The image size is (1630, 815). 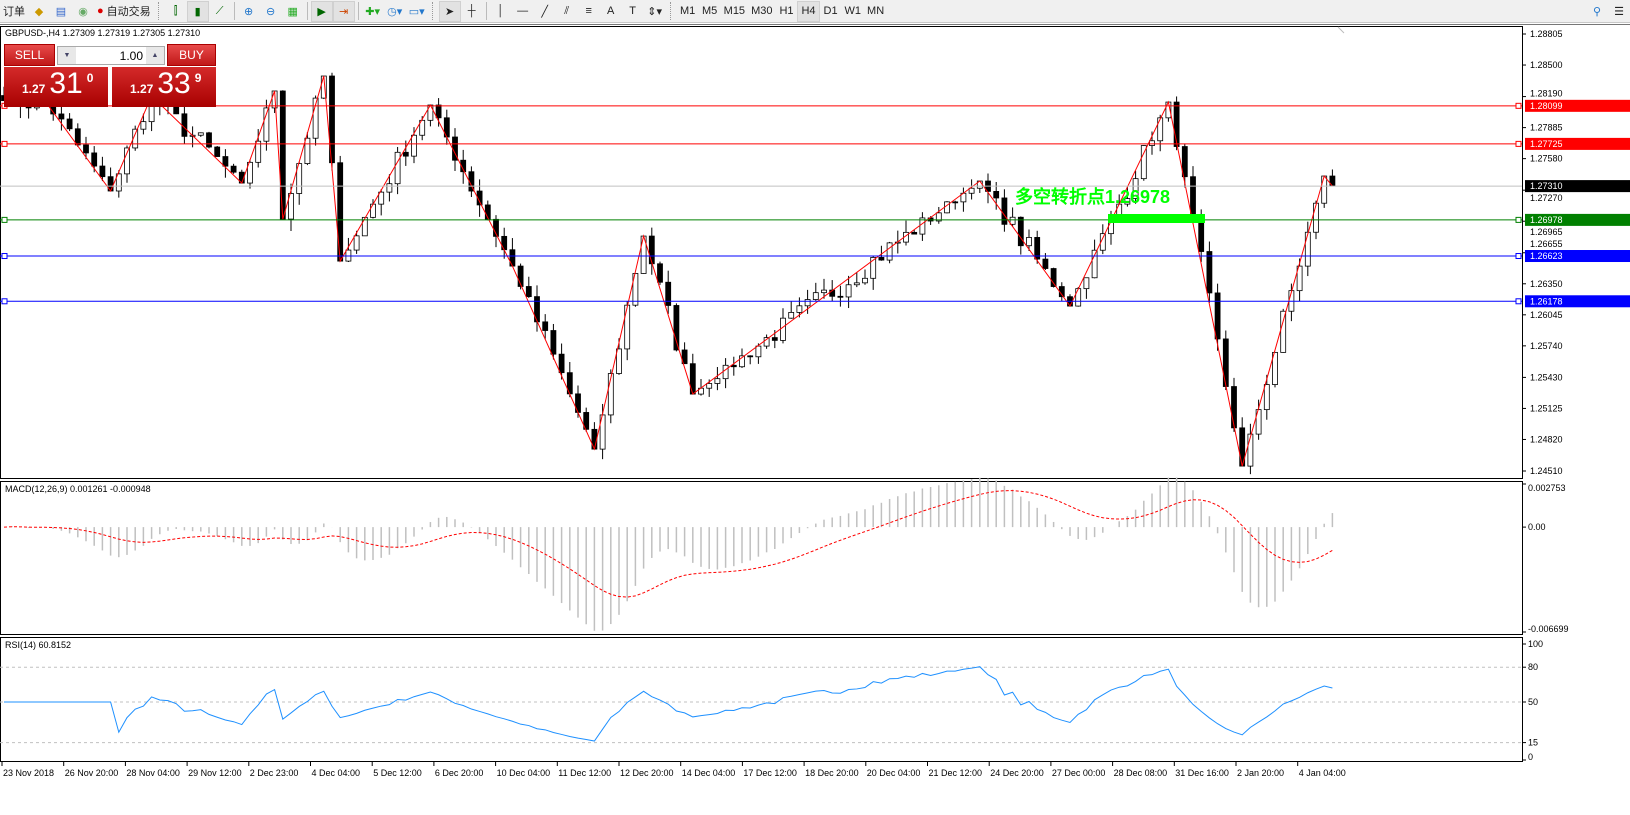 I want to click on time-axis-label: 10 Dec 04:00, so click(x=524, y=773).